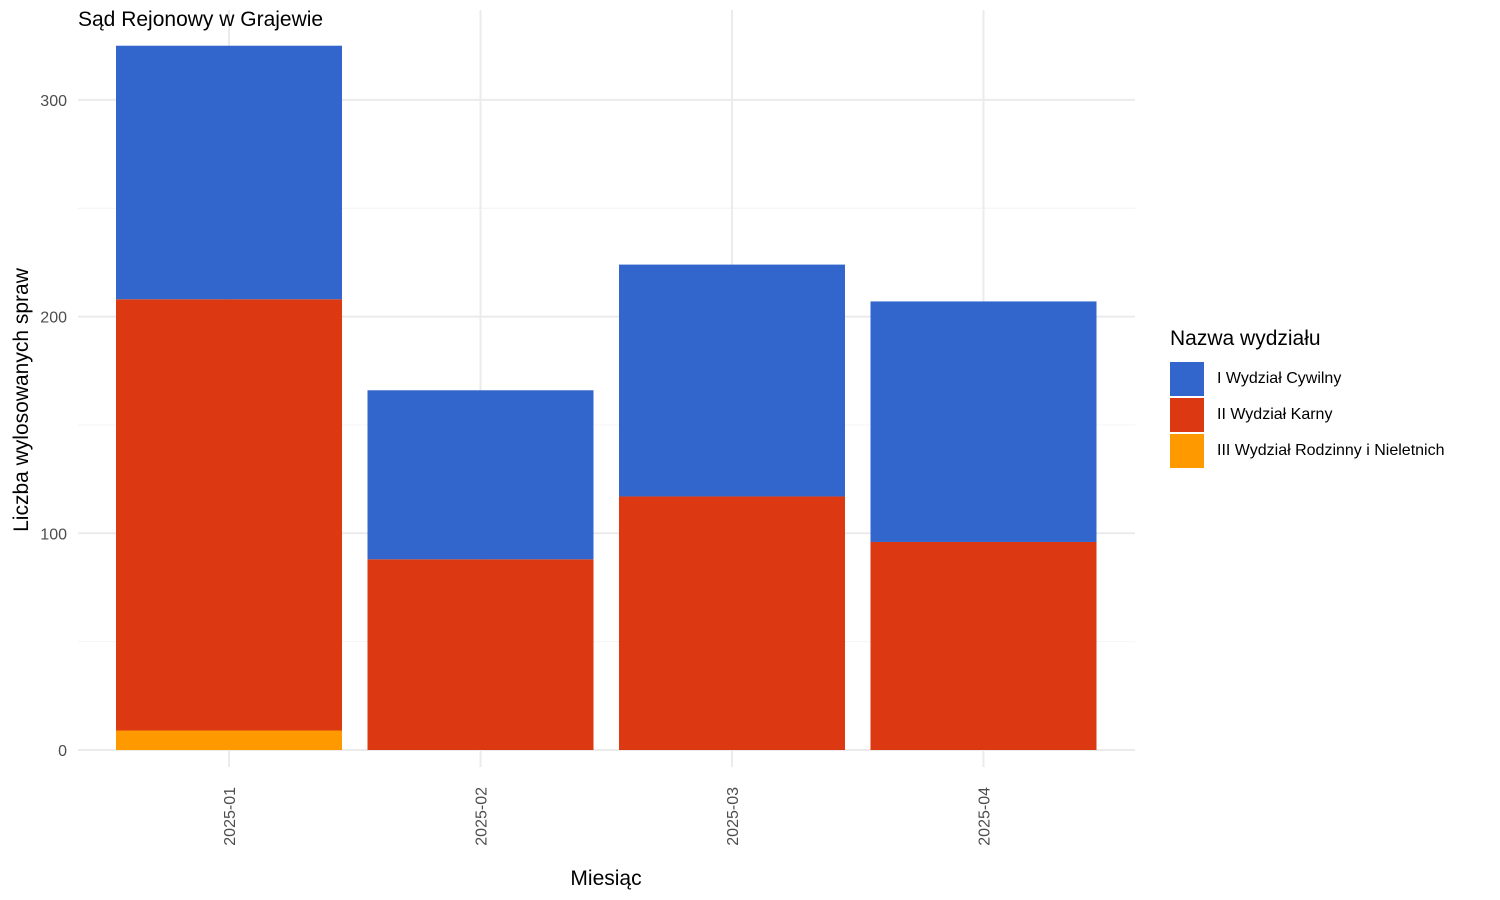 This screenshot has height=900, width=1500. I want to click on legend-item: I Wydział Cywilny, so click(1307, 379).